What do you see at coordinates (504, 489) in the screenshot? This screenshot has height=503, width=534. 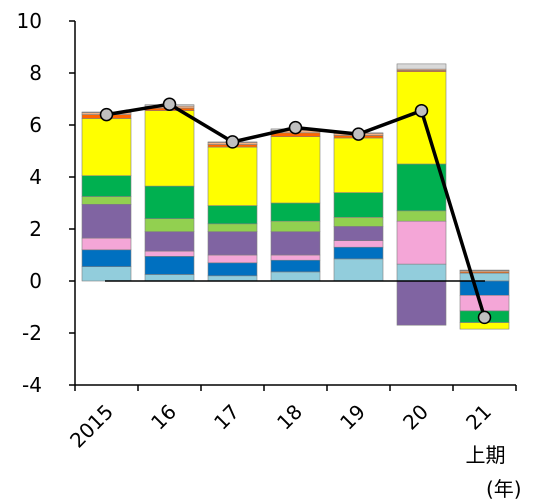 I see `x-unit-label: (年)` at bounding box center [504, 489].